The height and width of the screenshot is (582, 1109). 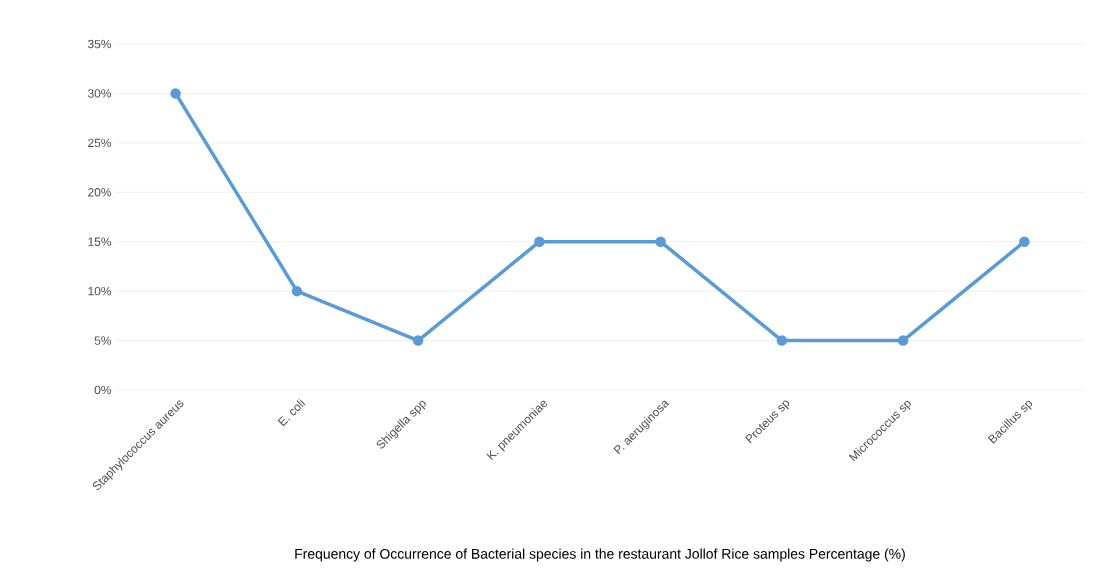 What do you see at coordinates (600, 555) in the screenshot?
I see `x-axis-title: Frequency of Occurrence of Bacterial species in the restaurant Jollof Rice samples Percentage (%)` at bounding box center [600, 555].